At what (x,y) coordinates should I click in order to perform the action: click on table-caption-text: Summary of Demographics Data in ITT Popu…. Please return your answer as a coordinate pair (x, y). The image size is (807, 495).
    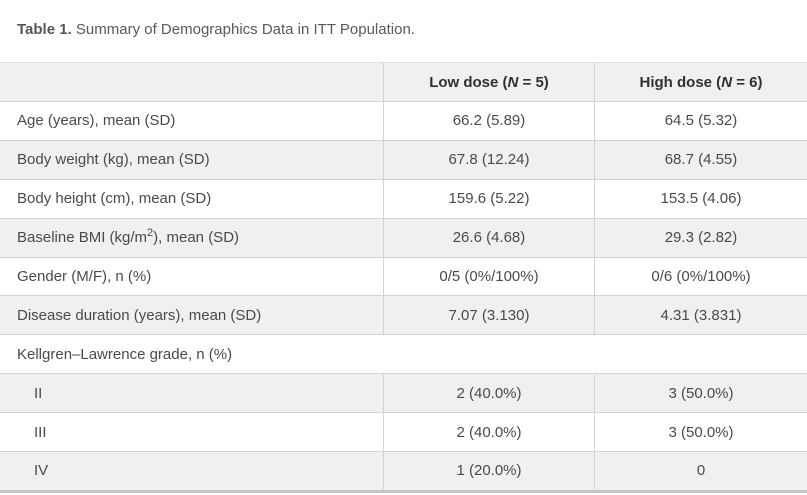
    Looking at the image, I should click on (243, 29).